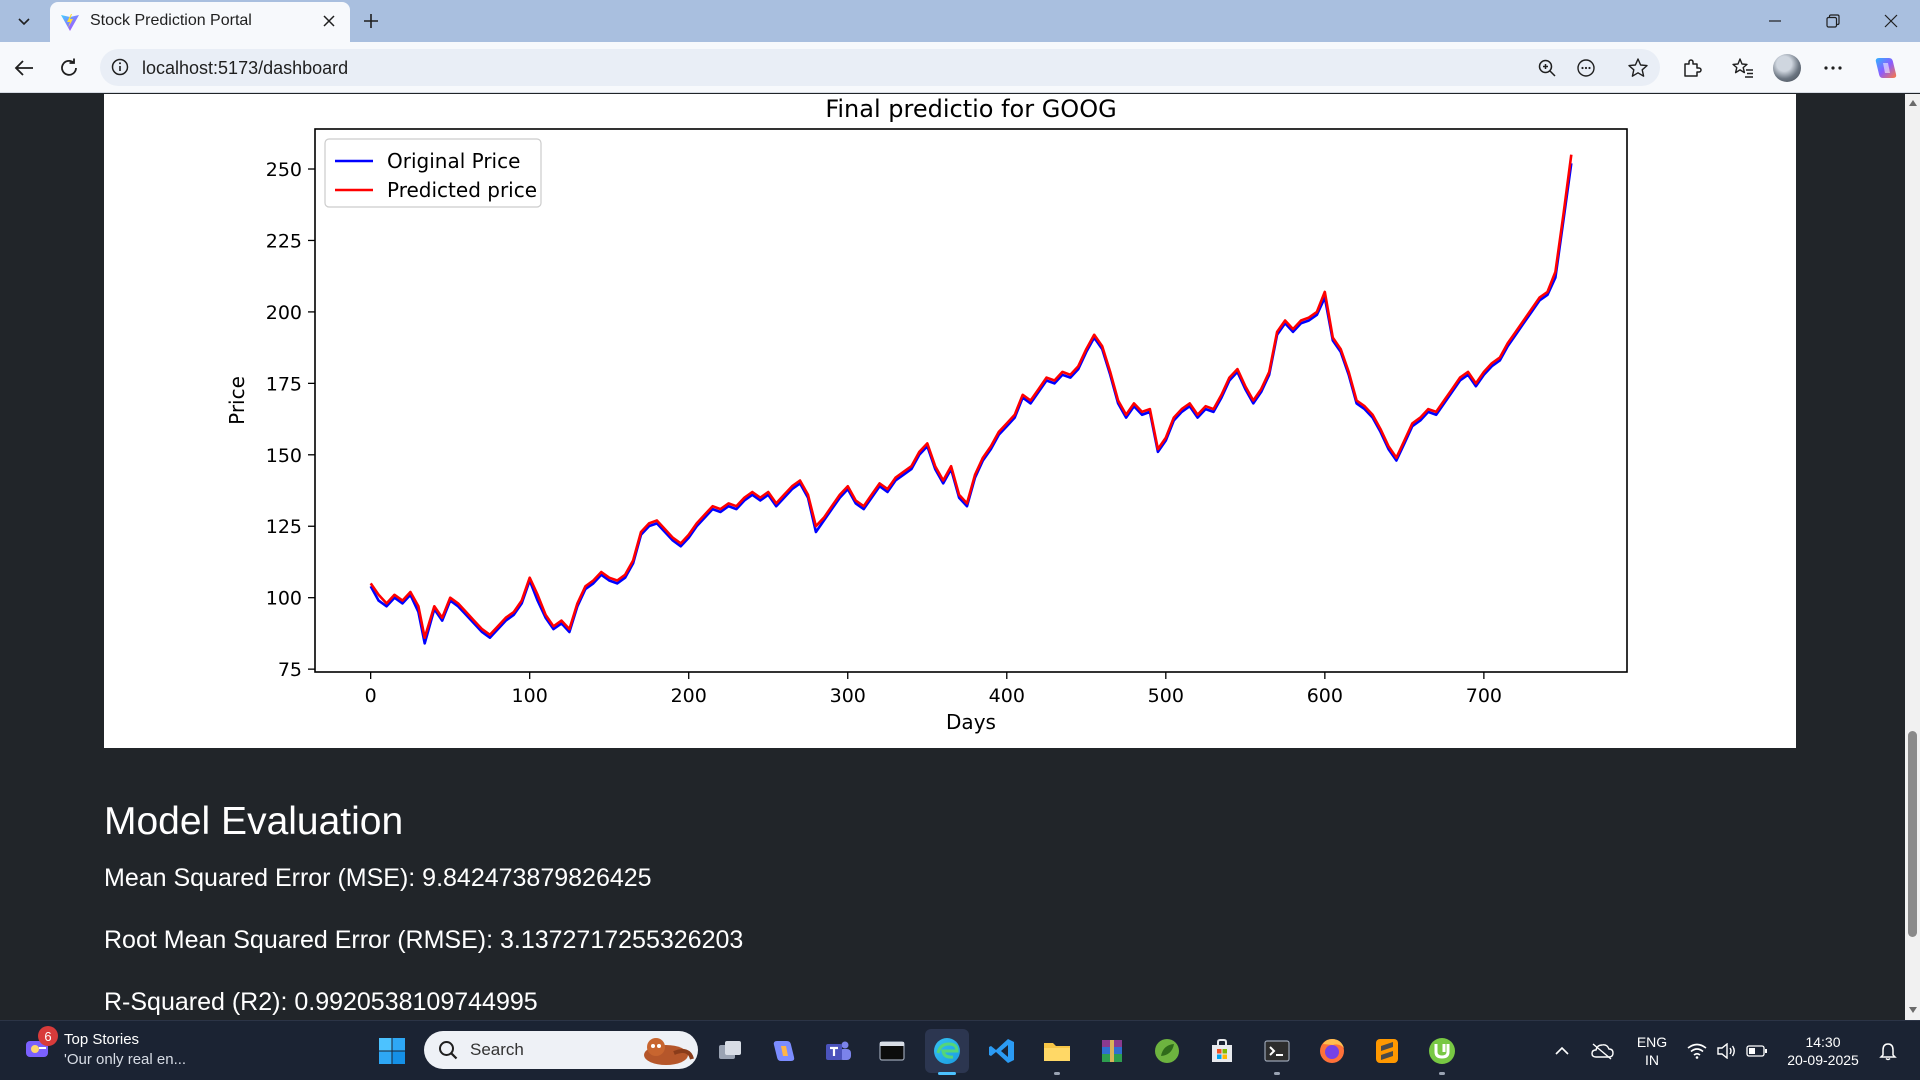 The height and width of the screenshot is (1080, 1920). What do you see at coordinates (1891, 21) in the screenshot?
I see `close-window-icon` at bounding box center [1891, 21].